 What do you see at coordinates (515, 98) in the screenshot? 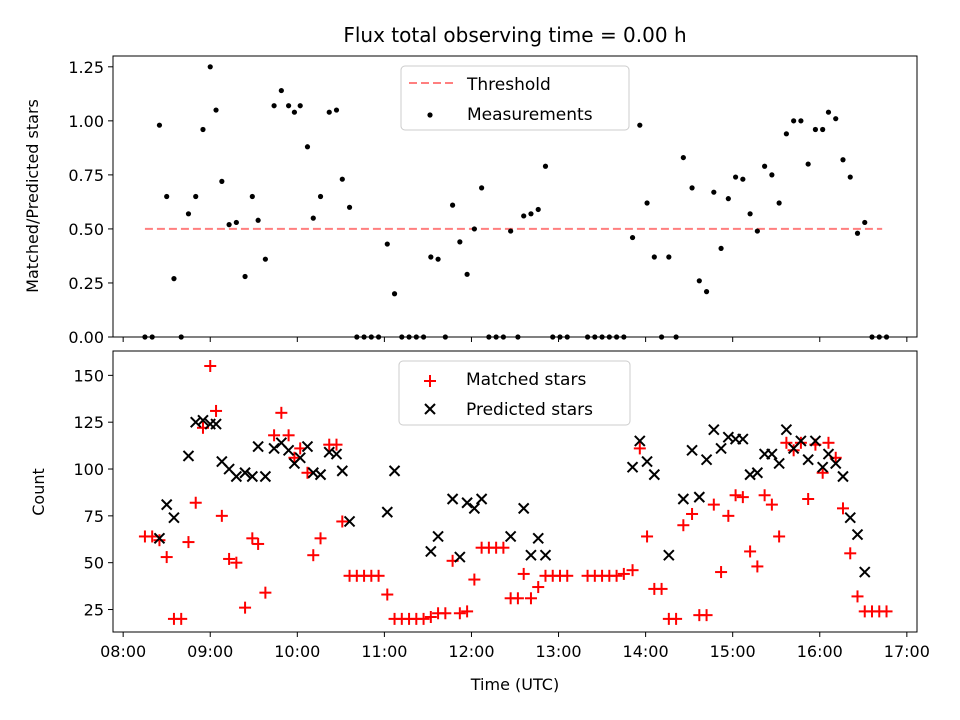
I see `ratio-legend: Threshold Measurements` at bounding box center [515, 98].